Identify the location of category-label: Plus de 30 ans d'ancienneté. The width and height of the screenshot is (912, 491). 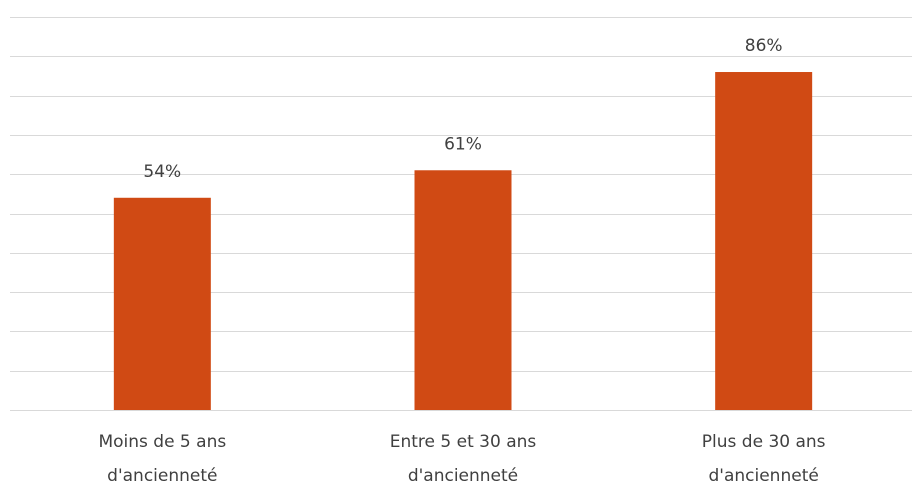
(764, 459).